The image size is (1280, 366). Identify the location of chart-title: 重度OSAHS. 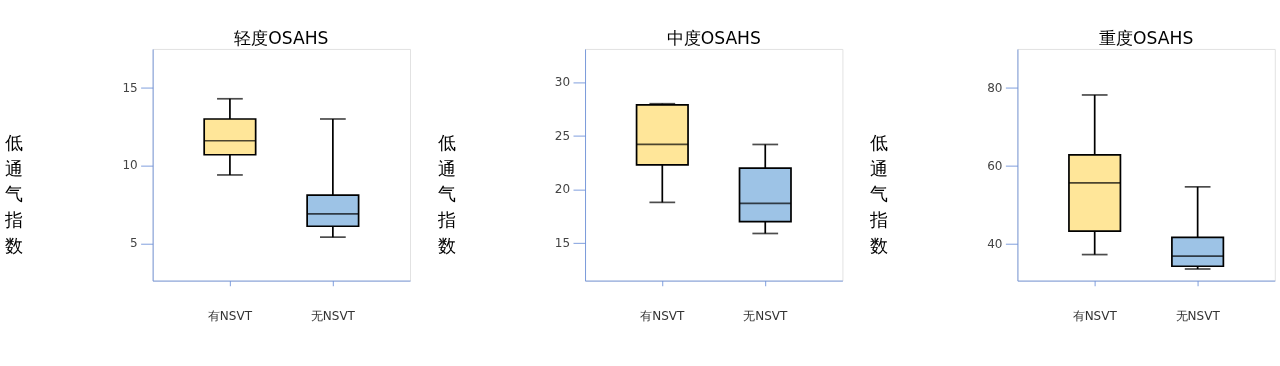
(1146, 37).